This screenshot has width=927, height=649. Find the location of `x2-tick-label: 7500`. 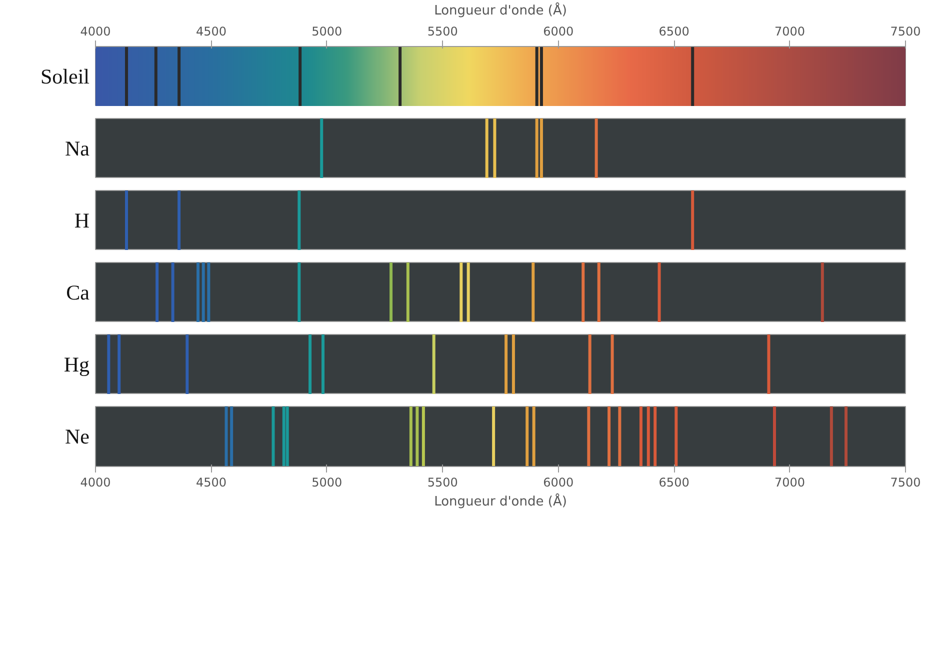

x2-tick-label: 7500 is located at coordinates (905, 31).